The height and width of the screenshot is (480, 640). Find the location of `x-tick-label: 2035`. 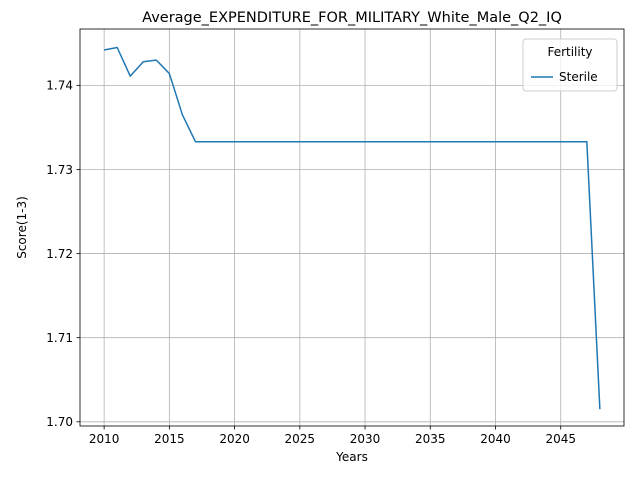

x-tick-label: 2035 is located at coordinates (430, 439).